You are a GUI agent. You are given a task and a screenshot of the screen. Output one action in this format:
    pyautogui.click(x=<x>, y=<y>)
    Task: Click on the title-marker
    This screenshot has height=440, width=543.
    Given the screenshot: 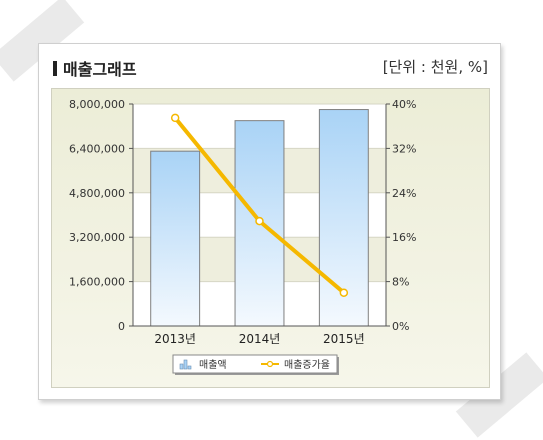 What is the action you would take?
    pyautogui.click(x=55, y=68)
    